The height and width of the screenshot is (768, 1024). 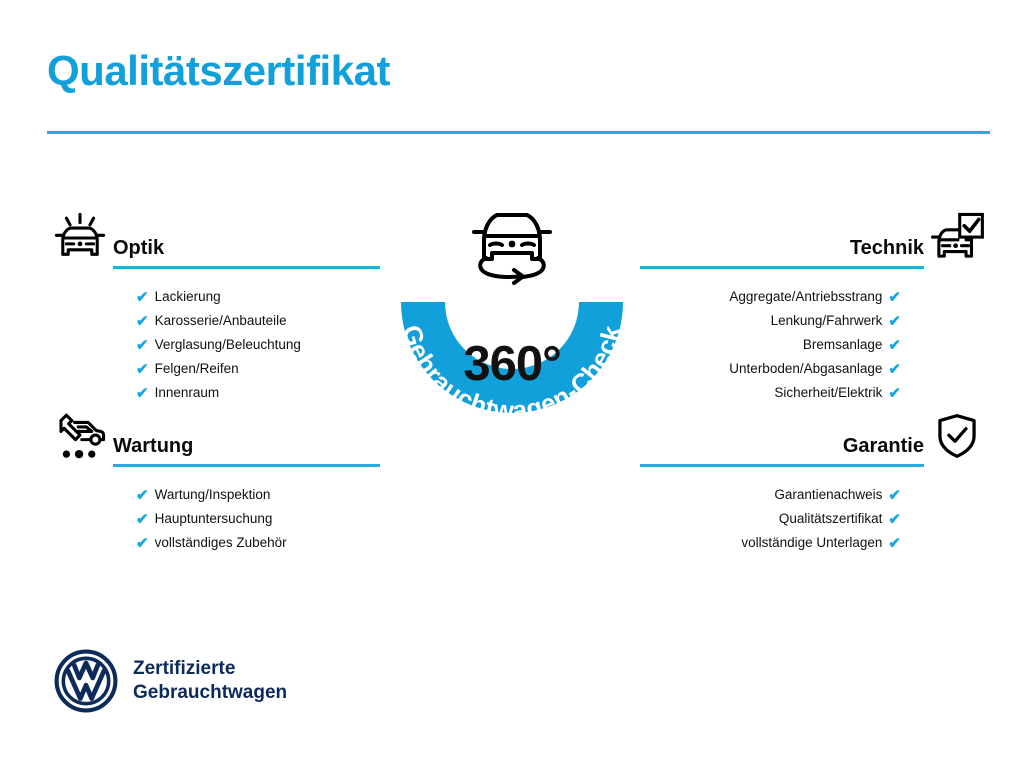 I want to click on section-technik-underline, so click(x=782, y=267).